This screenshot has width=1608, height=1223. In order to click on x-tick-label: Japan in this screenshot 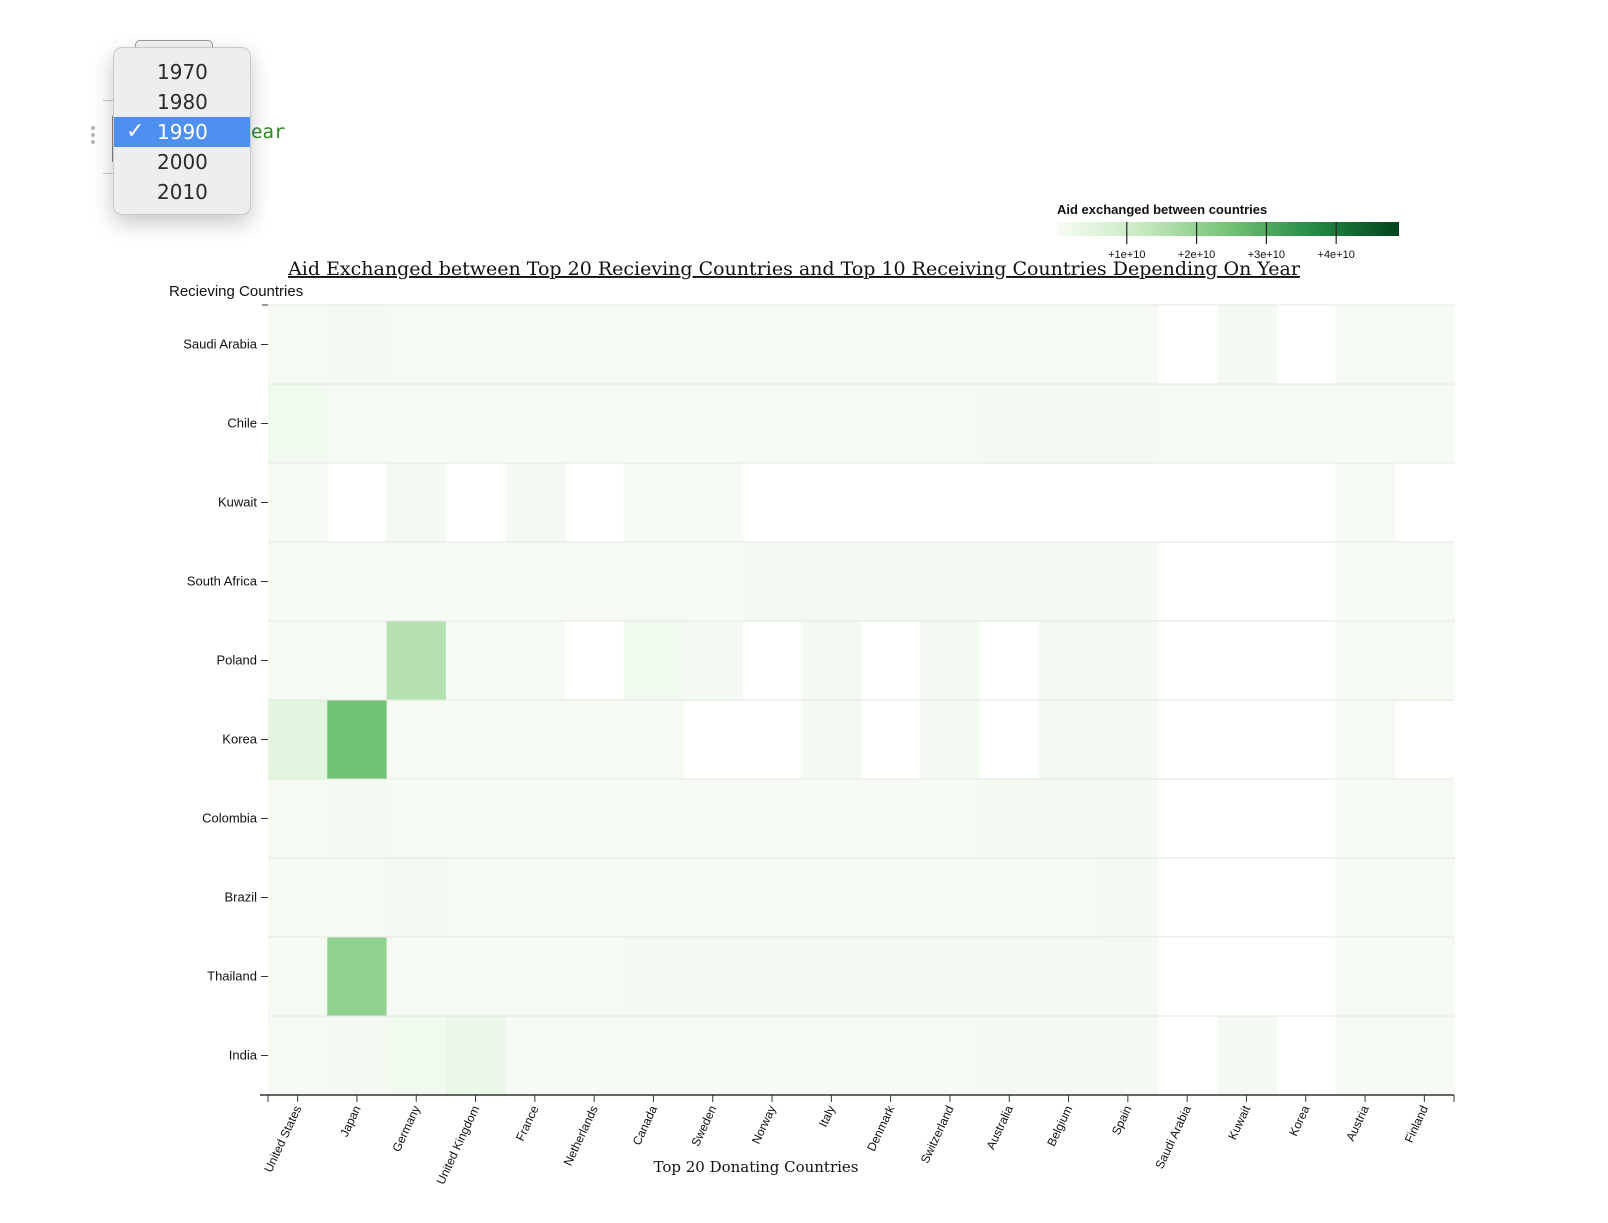, I will do `click(350, 1121)`.